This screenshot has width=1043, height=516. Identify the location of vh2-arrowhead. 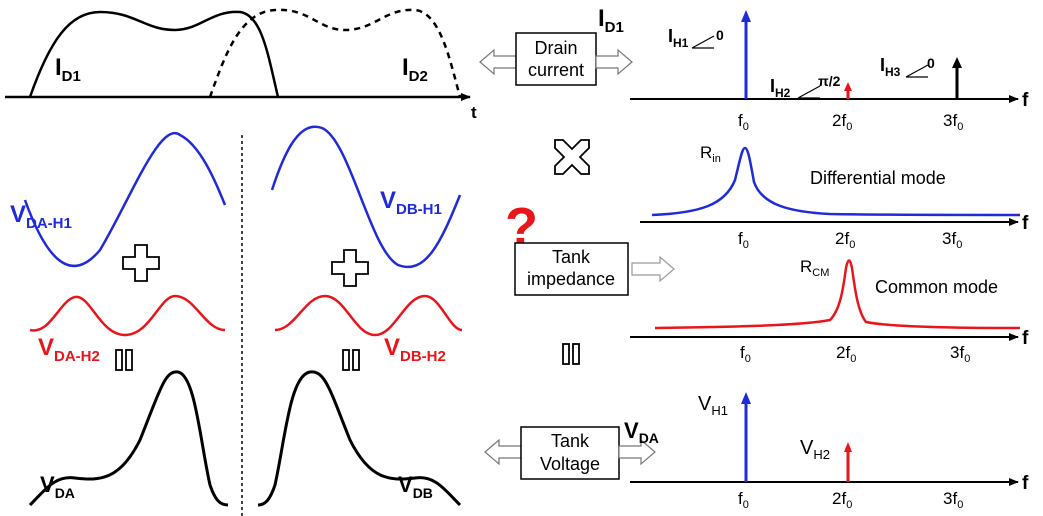
(848, 447).